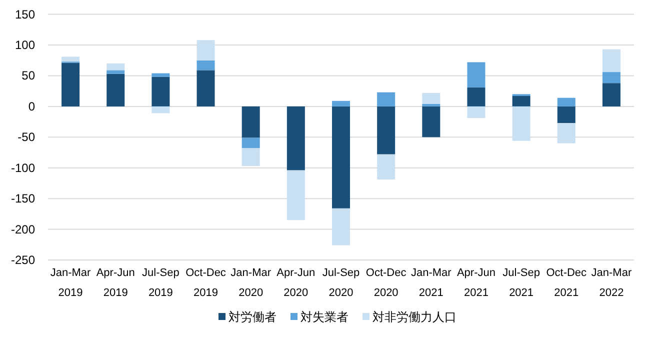  Describe the element at coordinates (521, 283) in the screenshot. I see `x-tick-label: Jul-Sep 2021` at that location.